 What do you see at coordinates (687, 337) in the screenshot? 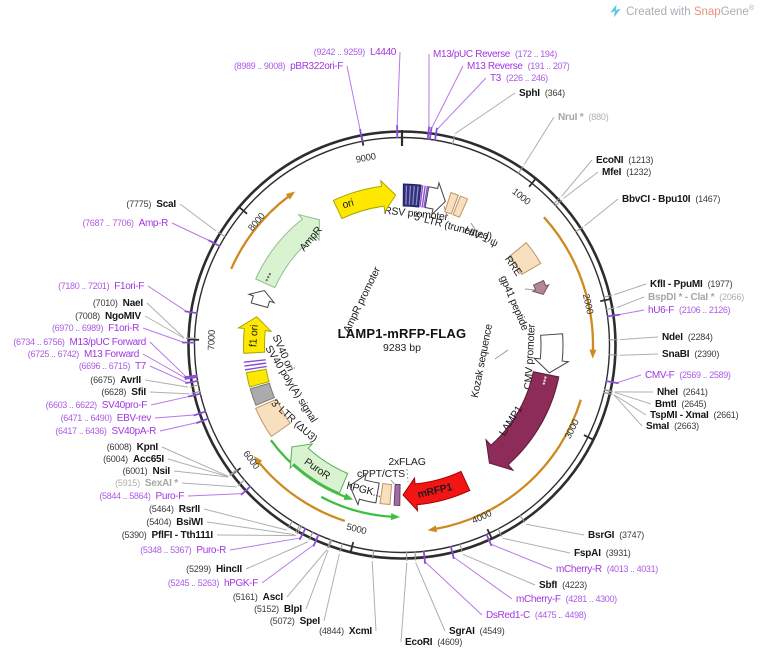
I see `enzyme-label-ndei: NdeI(2284)` at bounding box center [687, 337].